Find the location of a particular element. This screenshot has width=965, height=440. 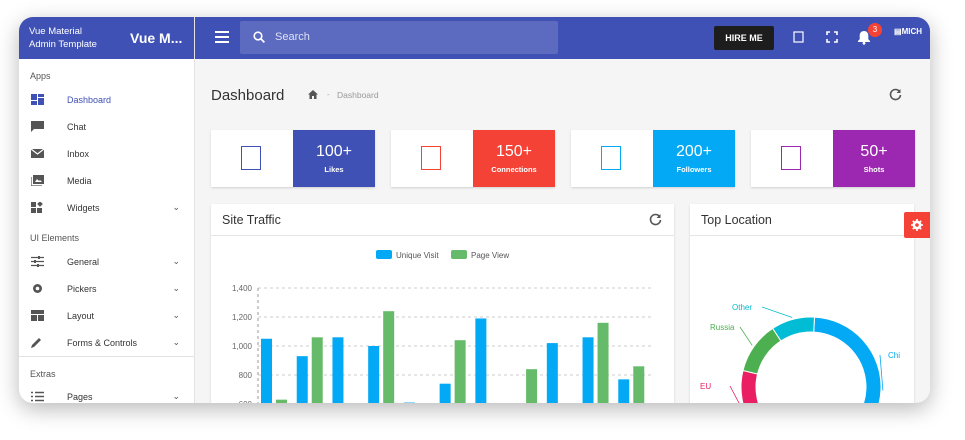

legend-label: Unique Visit is located at coordinates (417, 255).